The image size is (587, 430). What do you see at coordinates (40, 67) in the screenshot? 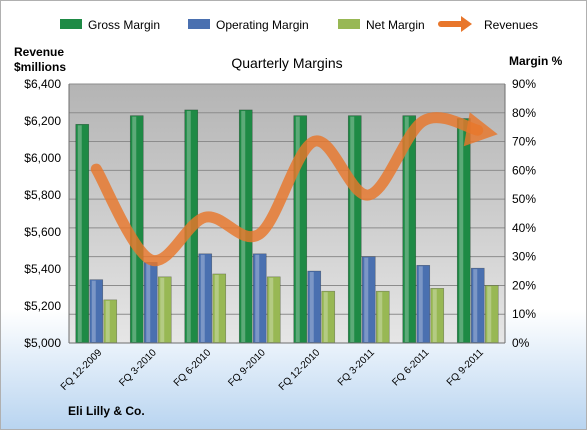
I see `left-axis-label-line2: $millions` at bounding box center [40, 67].